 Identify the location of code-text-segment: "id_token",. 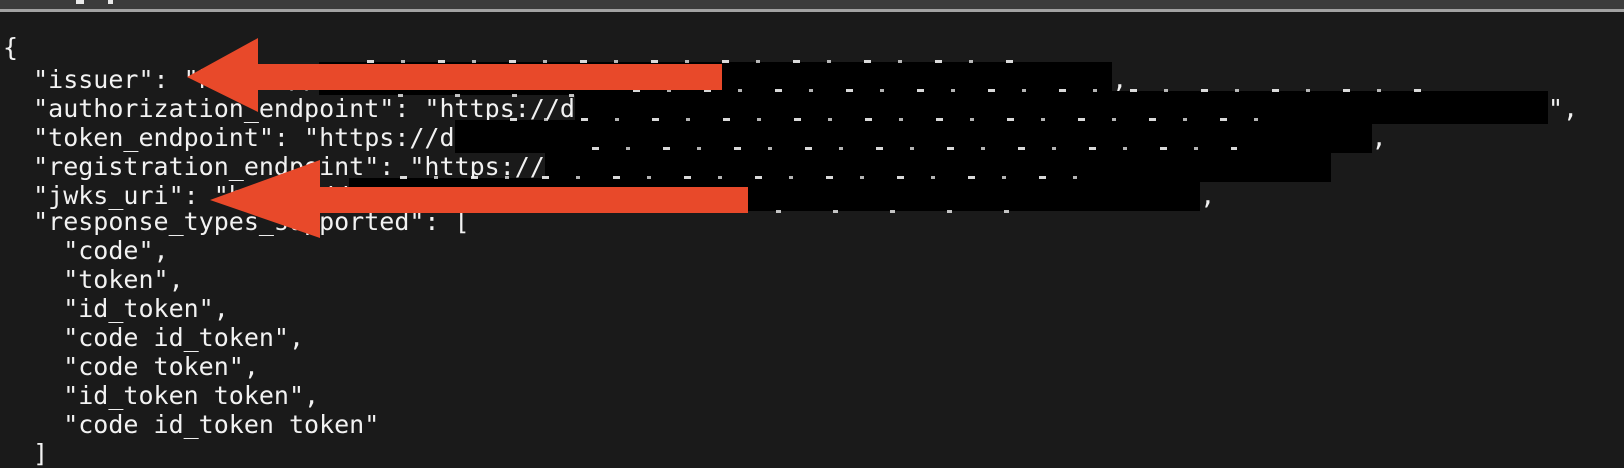
(116, 308).